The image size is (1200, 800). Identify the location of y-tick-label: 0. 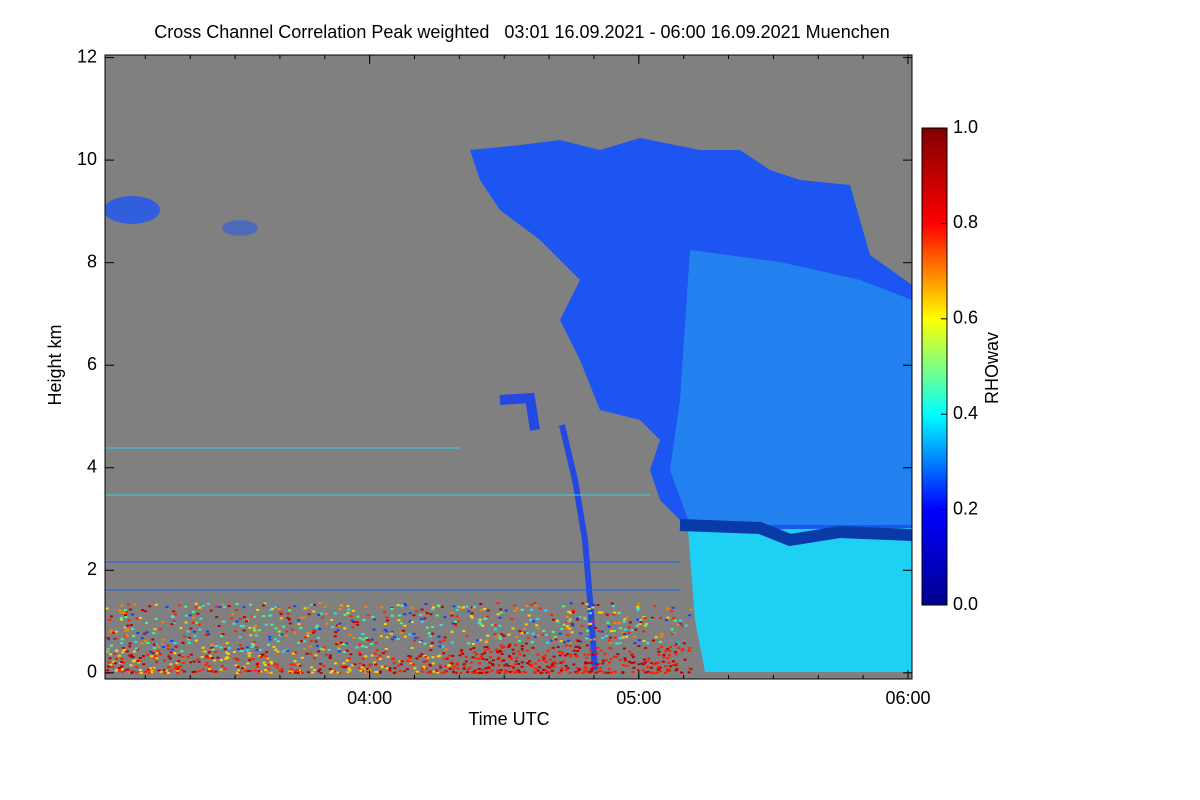
(92, 672).